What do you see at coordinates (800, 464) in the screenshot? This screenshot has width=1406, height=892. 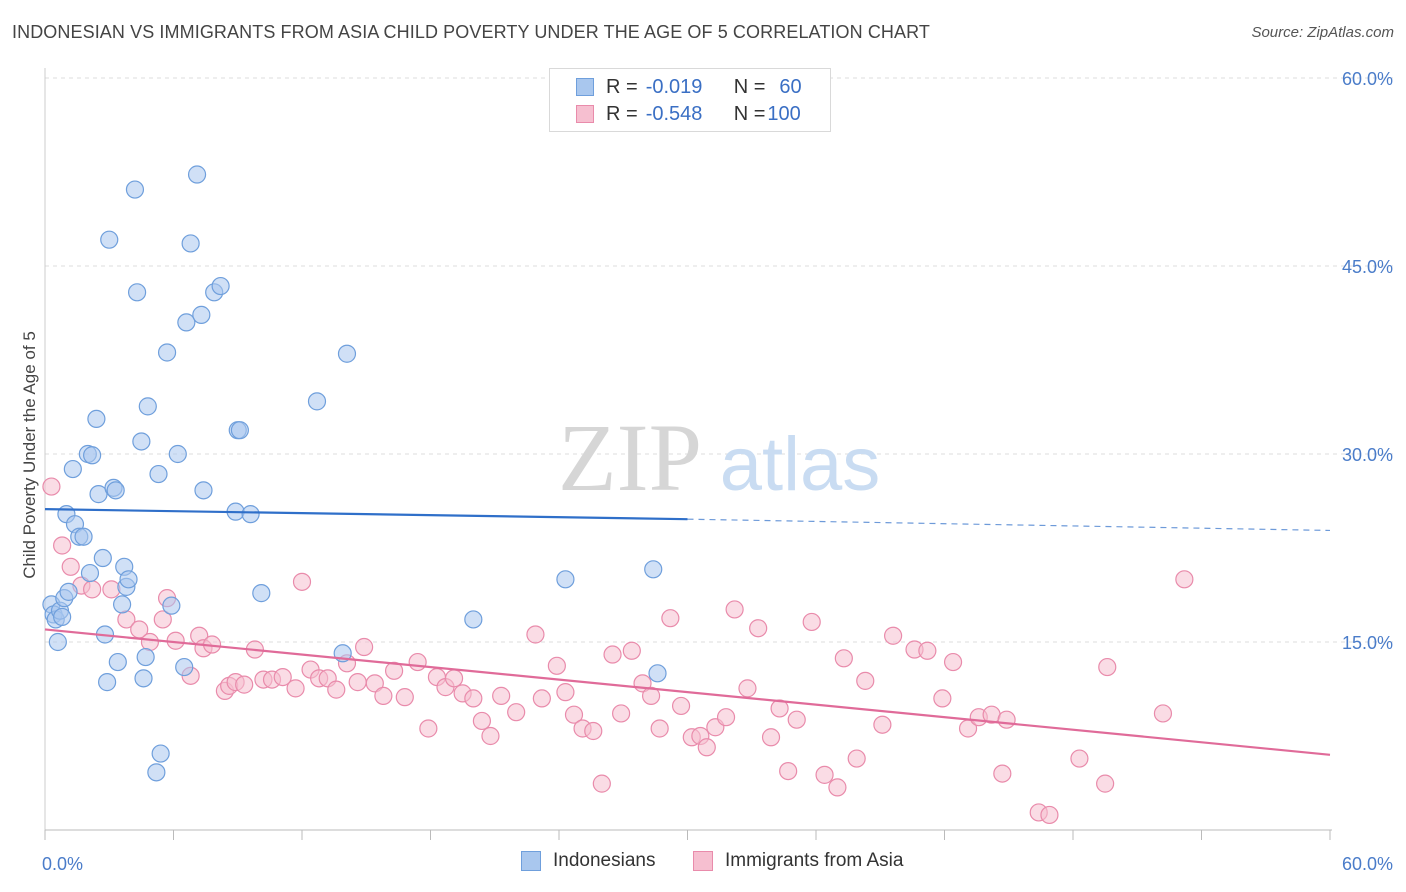 I see `watermark-atlas: atlas` at bounding box center [800, 464].